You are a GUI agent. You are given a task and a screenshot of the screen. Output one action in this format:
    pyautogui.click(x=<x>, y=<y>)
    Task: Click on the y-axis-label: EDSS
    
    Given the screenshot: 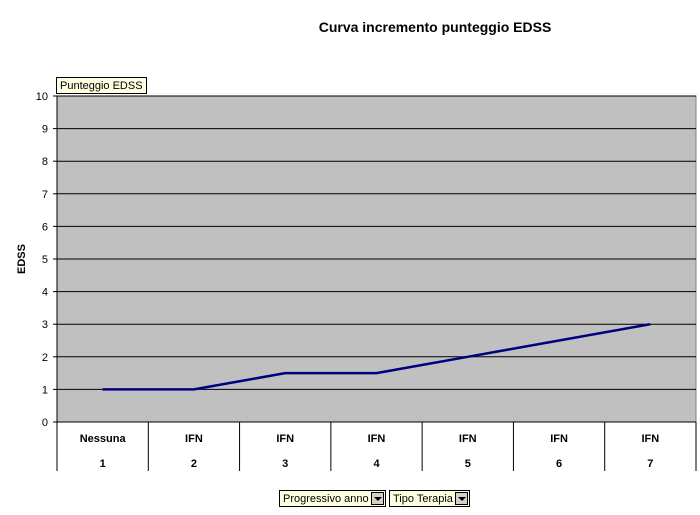 What is the action you would take?
    pyautogui.click(x=22, y=259)
    